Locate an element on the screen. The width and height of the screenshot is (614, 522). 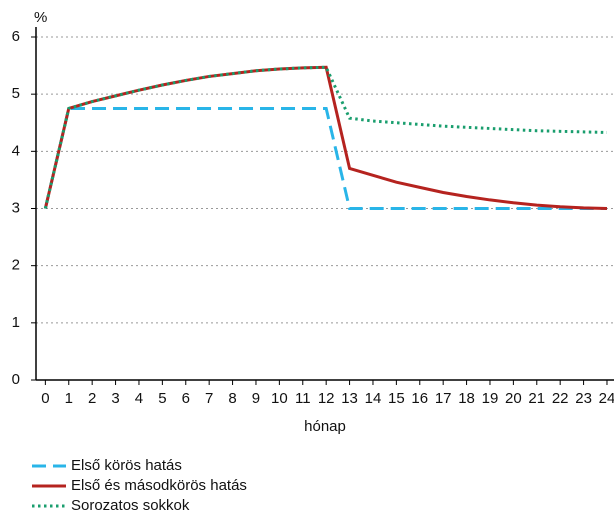
x-tick-label: 21 is located at coordinates (536, 398).